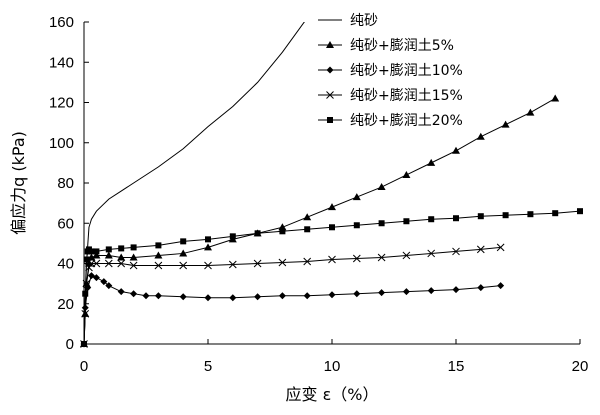 This screenshot has height=415, width=600. What do you see at coordinates (348, 21) in the screenshot?
I see `legend-item: 纯砂` at bounding box center [348, 21].